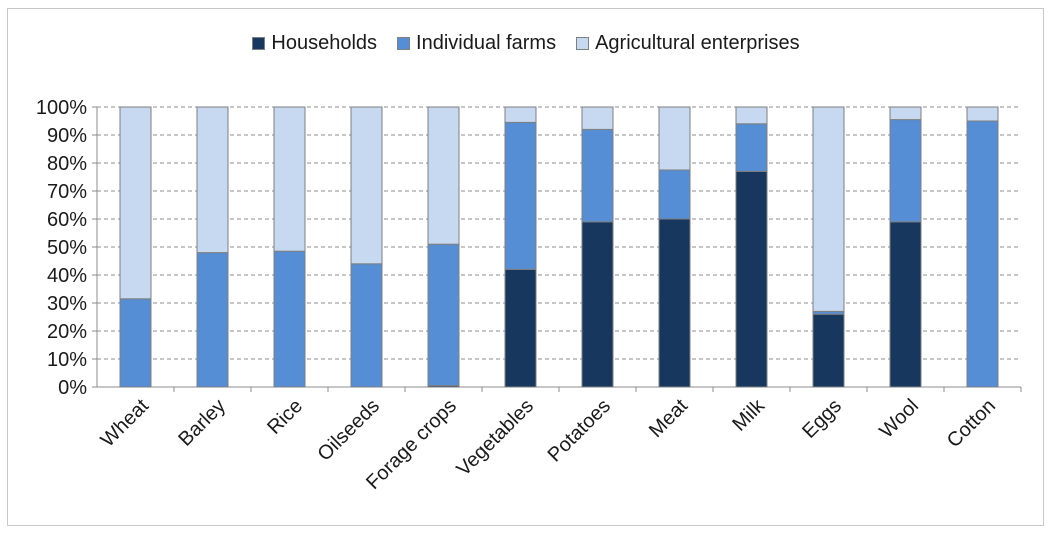 Image resolution: width=1052 pixels, height=534 pixels. Describe the element at coordinates (202, 423) in the screenshot. I see `x-tick-label: Barley` at that location.